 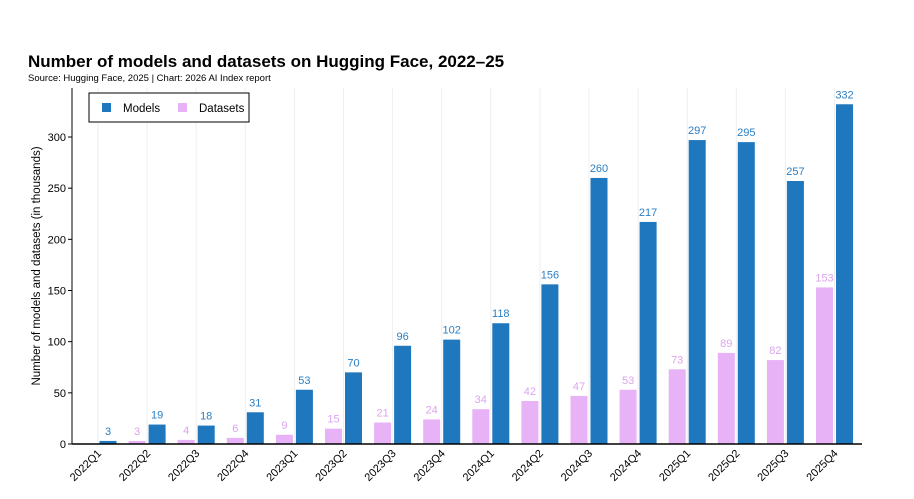 I want to click on y-tick-label: 150, so click(x=57, y=292).